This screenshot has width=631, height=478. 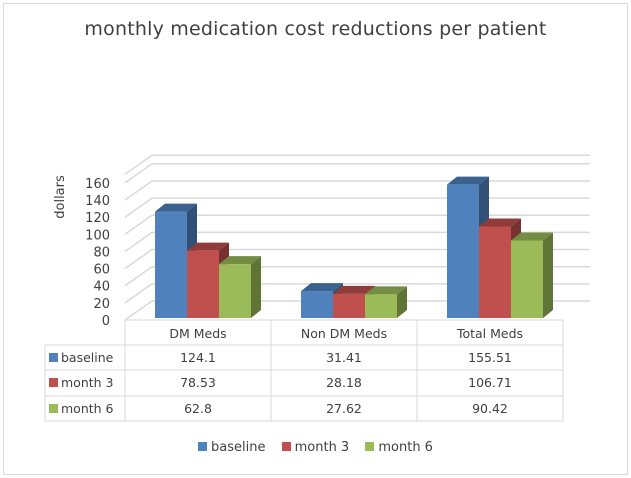 I want to click on legend: baseline month 3 month 6, so click(x=315, y=447).